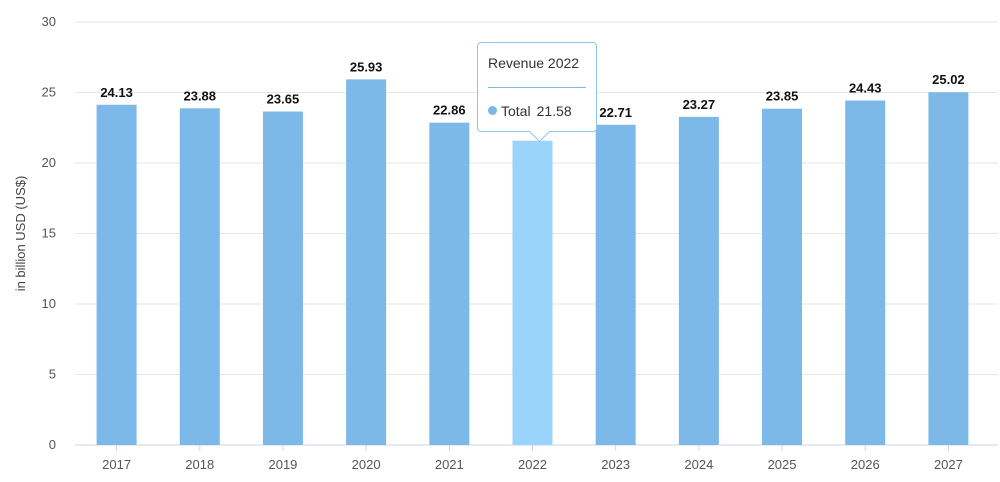 The width and height of the screenshot is (1000, 482). What do you see at coordinates (449, 464) in the screenshot?
I see `x-tick-label-2021: 2021` at bounding box center [449, 464].